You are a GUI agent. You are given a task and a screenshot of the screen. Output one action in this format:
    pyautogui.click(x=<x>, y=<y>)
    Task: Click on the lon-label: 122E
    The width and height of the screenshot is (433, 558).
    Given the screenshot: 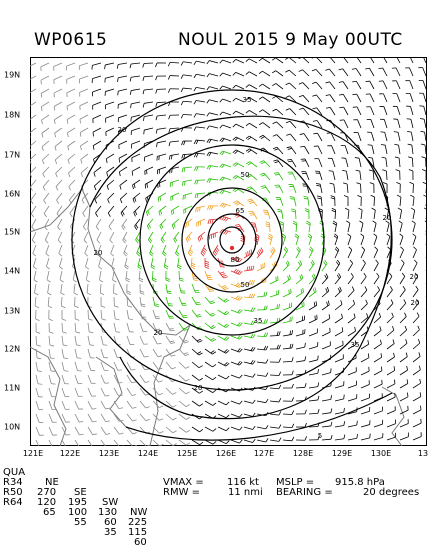 What is the action you would take?
    pyautogui.click(x=70, y=453)
    